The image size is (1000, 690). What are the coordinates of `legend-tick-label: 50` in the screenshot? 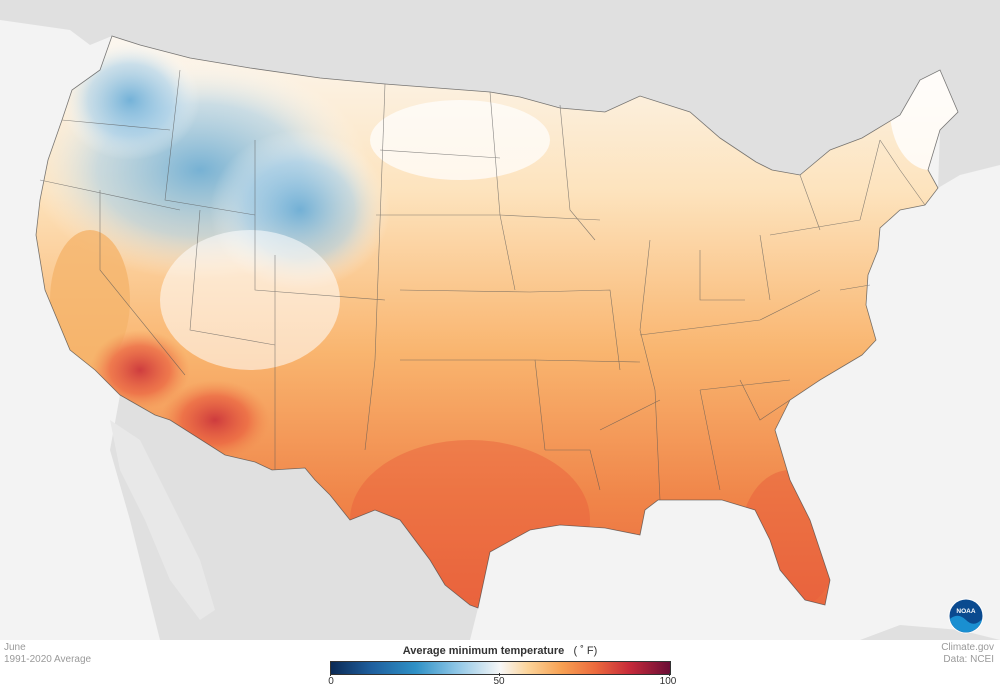 It's located at (499, 681).